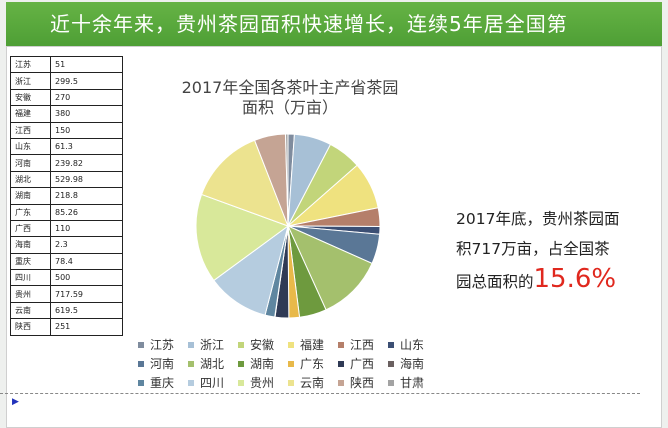 The width and height of the screenshot is (668, 428). Describe the element at coordinates (320, 393) in the screenshot. I see `dashed-divider` at that location.